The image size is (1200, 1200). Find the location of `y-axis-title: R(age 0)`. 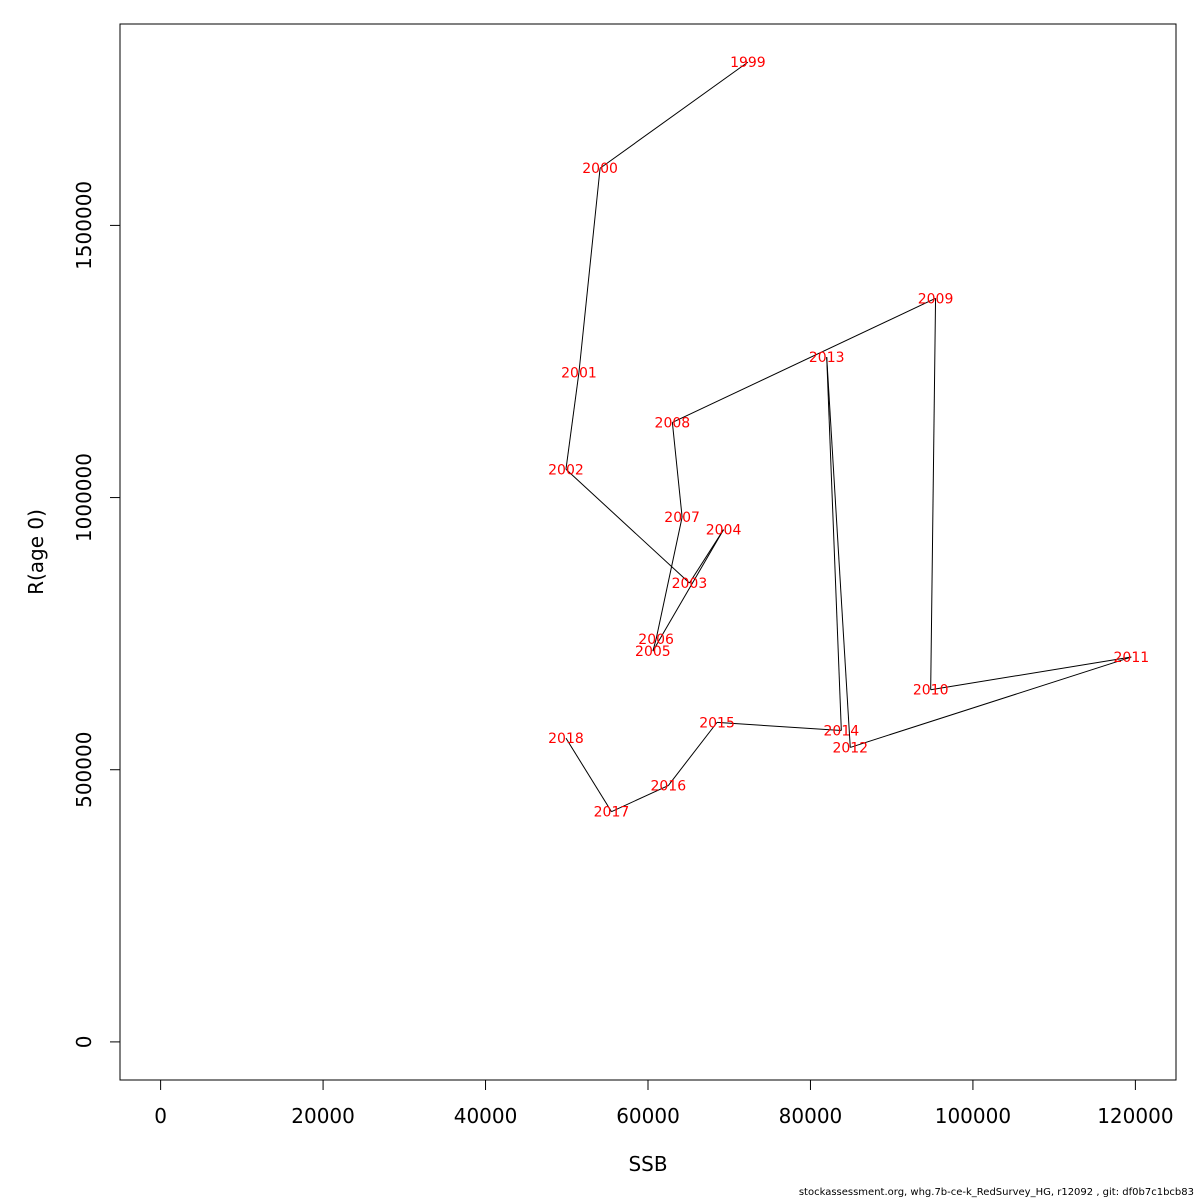

y-axis-title: R(age 0) is located at coordinates (36, 552).